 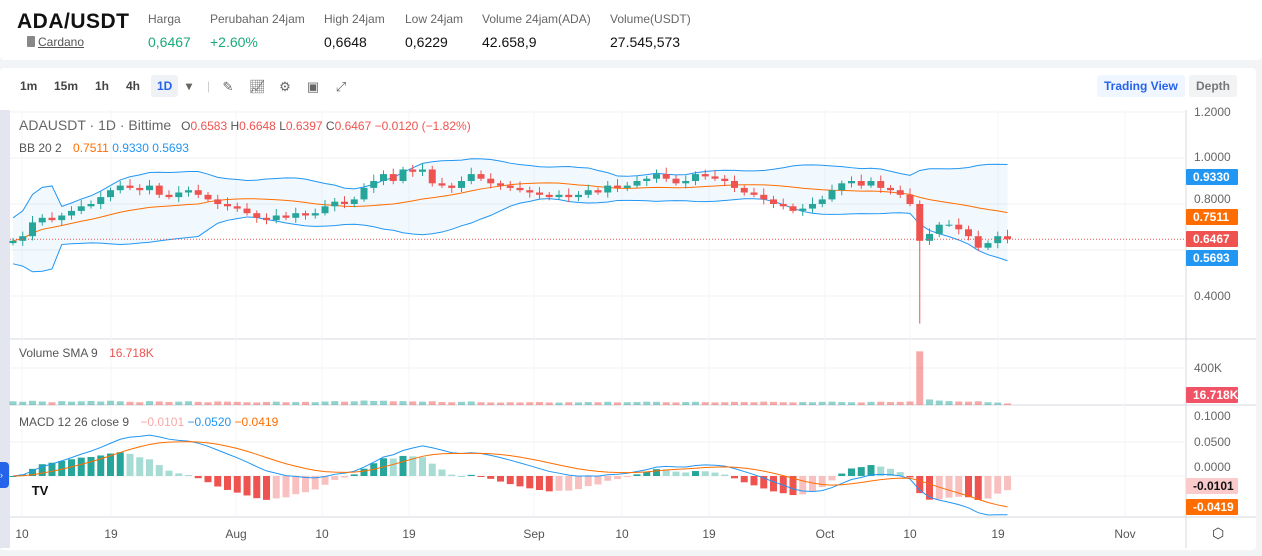 I want to click on bb-legend: BB 20 2 0.7511 0.9330 0.5693, so click(x=104, y=148).